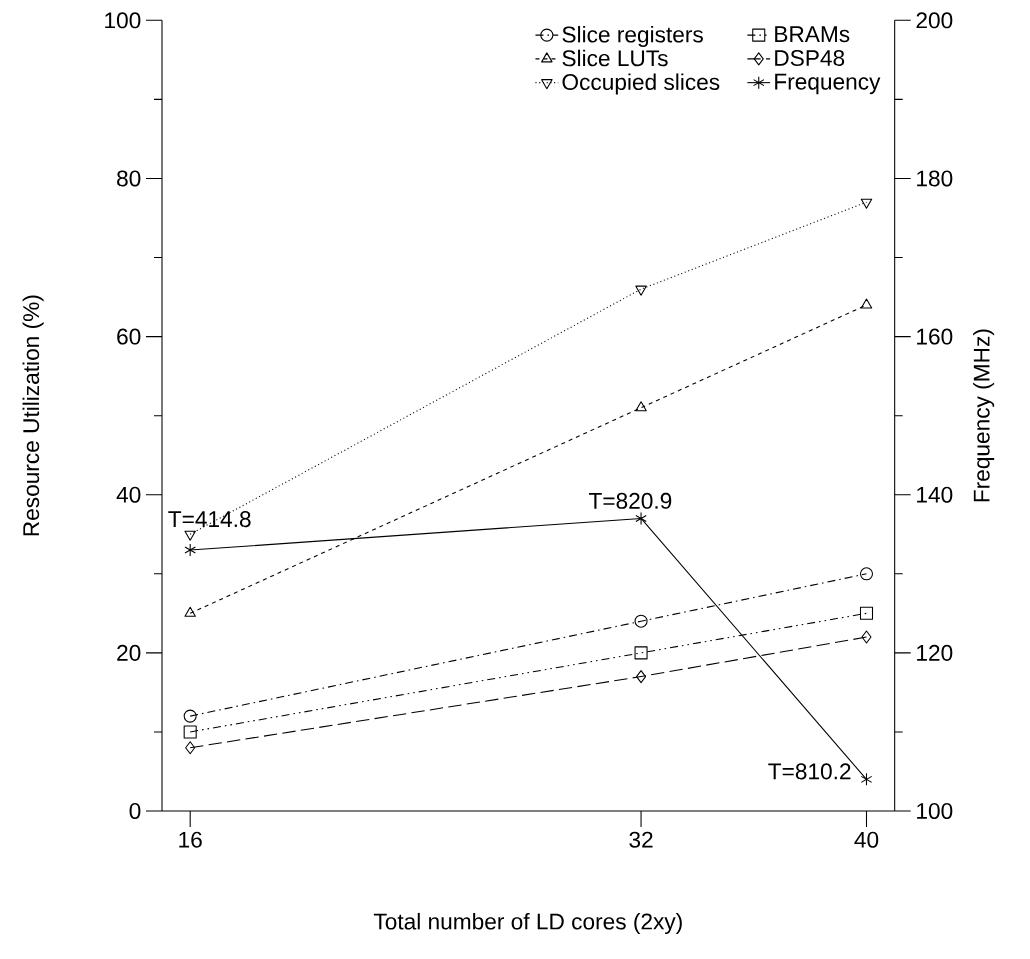 Image resolution: width=1030 pixels, height=959 pixels. I want to click on x-tick-label: 40, so click(866, 839).